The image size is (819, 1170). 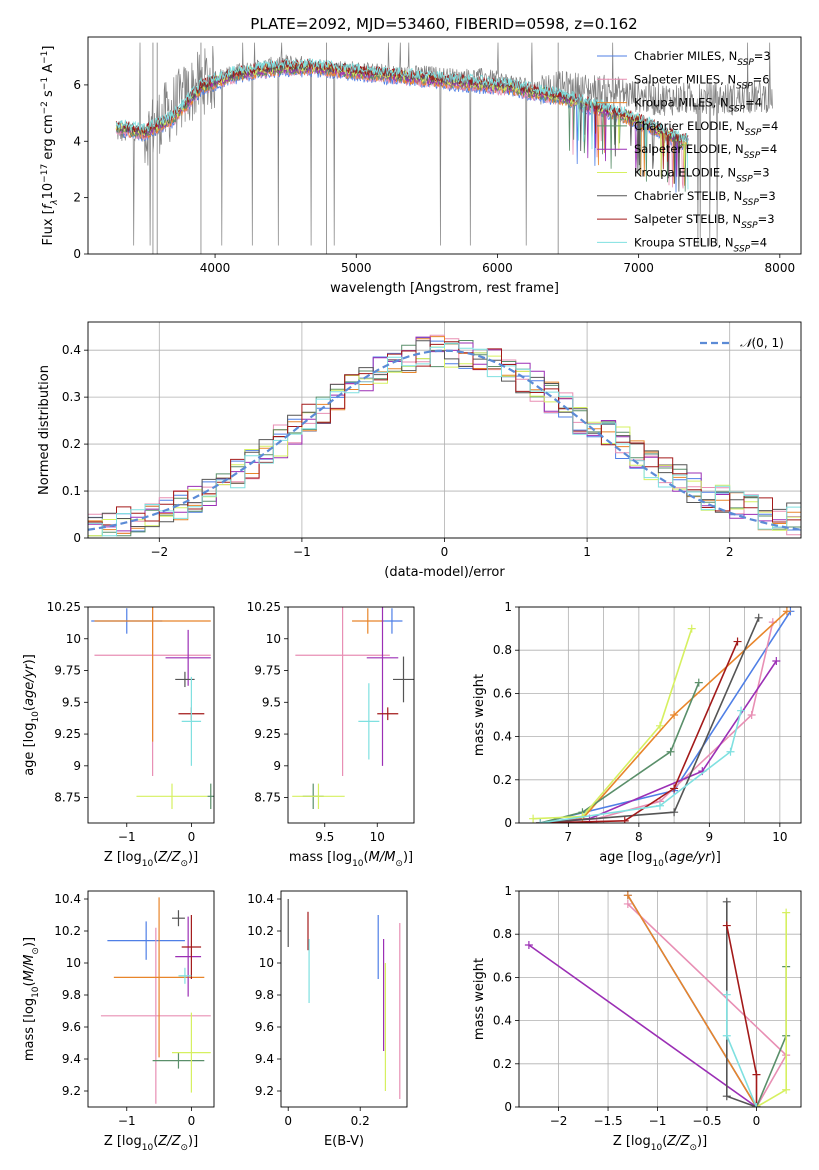 I want to click on ticks: −1 0 8.75 9 9.25 9.5 9.75 10 10.25, so click(x=121, y=722).